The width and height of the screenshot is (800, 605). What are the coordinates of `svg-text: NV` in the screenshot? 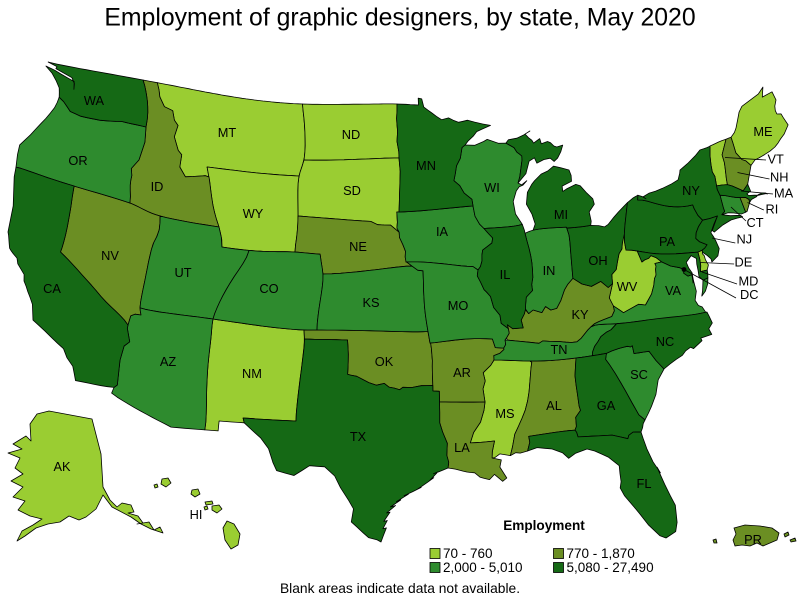 It's located at (110, 255).